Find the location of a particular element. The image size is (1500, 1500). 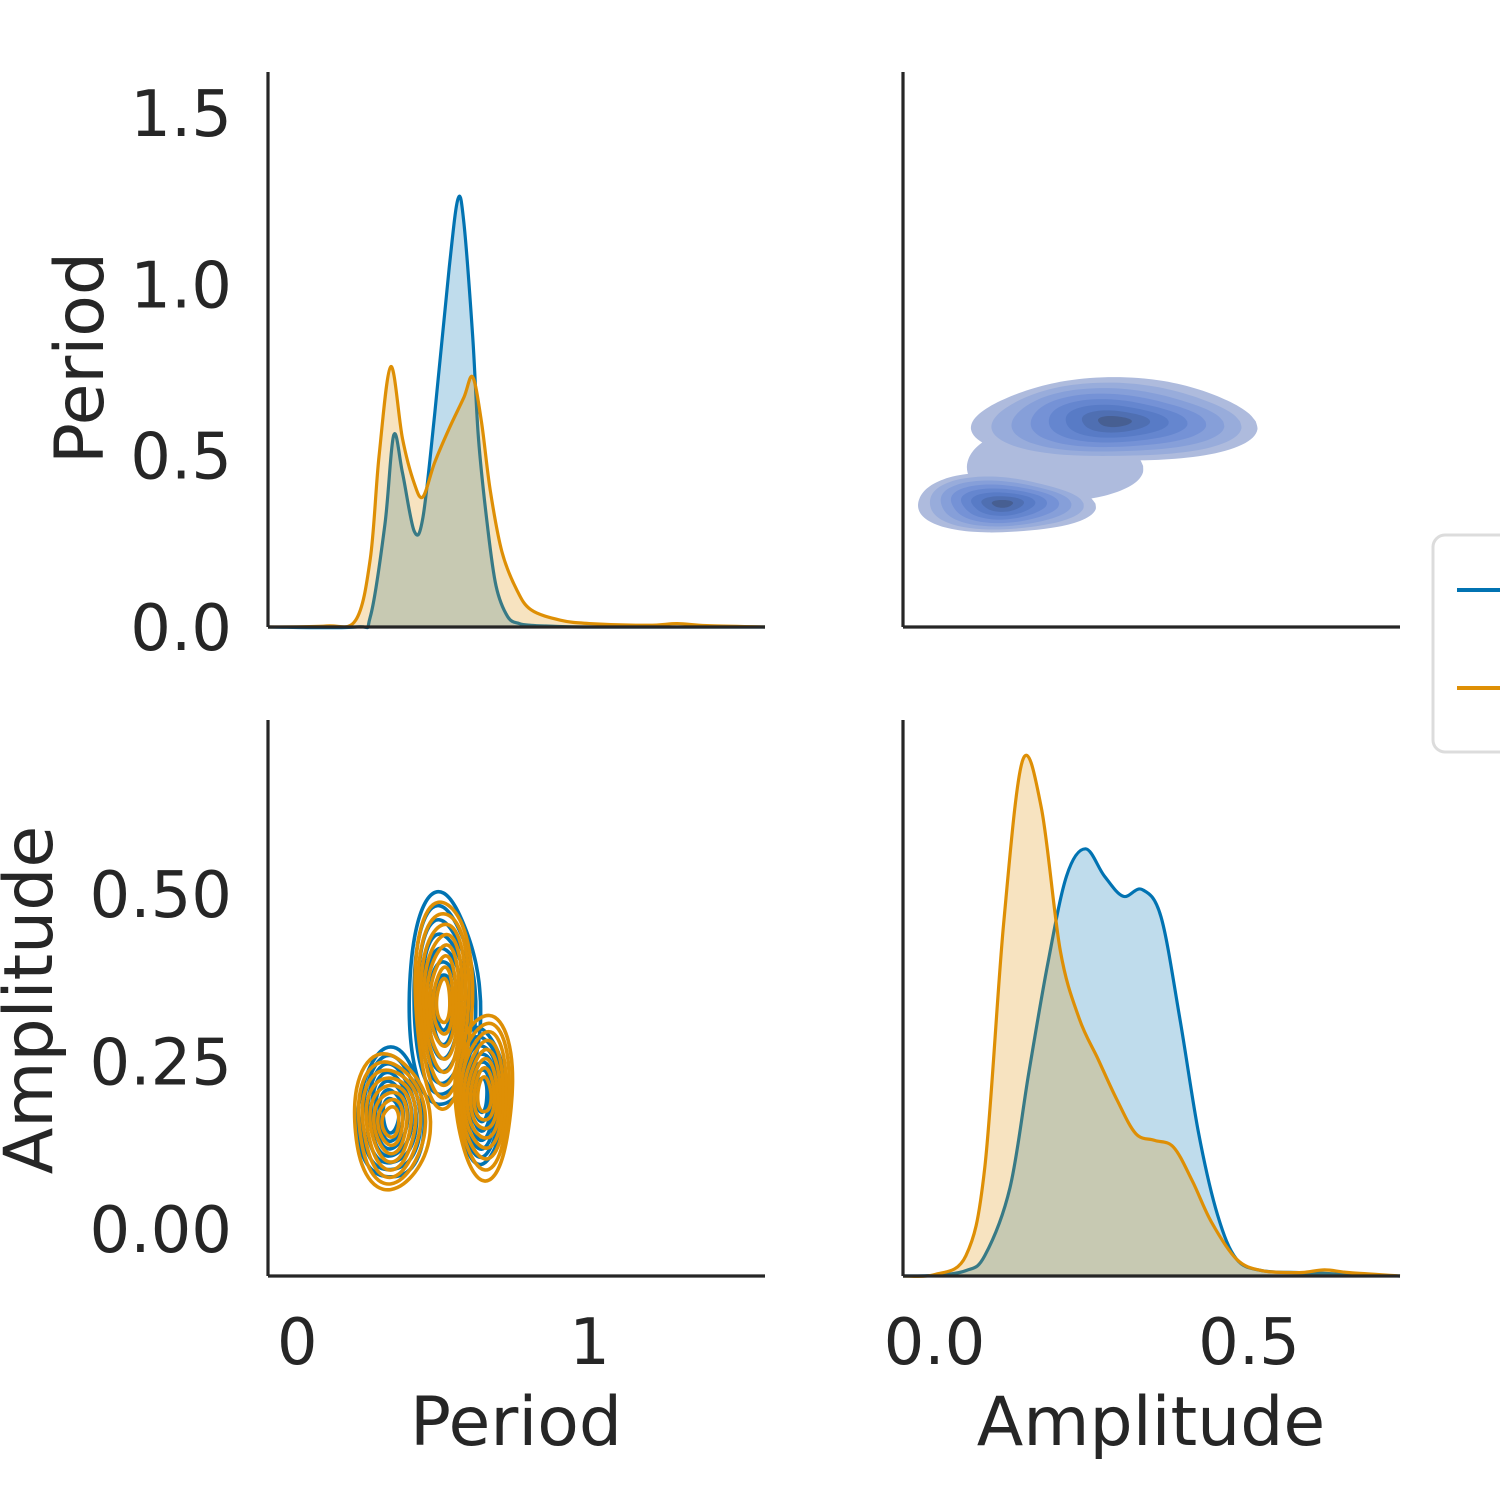

period-kde-y-tick-label: 1.0 is located at coordinates (181, 286).